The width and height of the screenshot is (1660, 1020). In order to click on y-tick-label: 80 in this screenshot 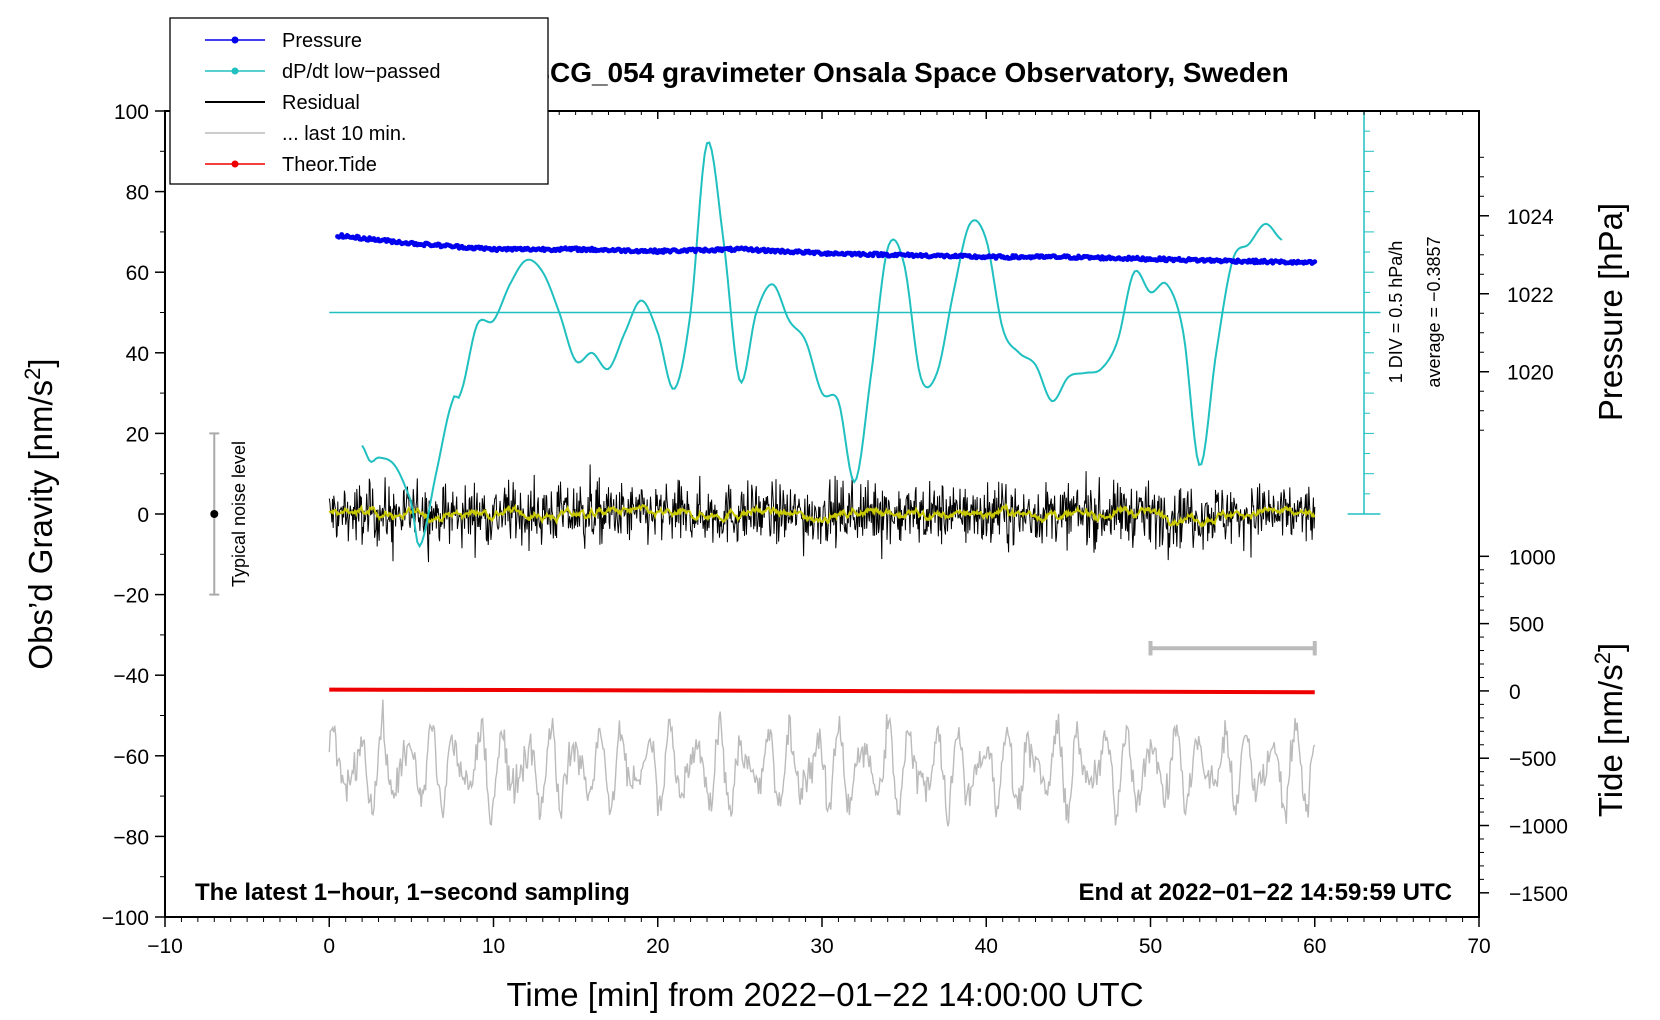, I will do `click(137, 193)`.